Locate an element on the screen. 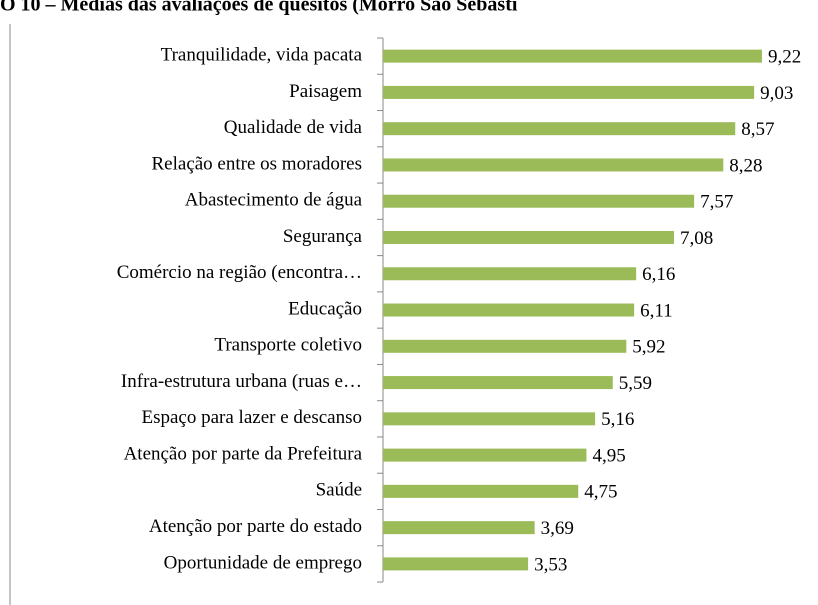  category-label: Transporte coletivo is located at coordinates (288, 345).